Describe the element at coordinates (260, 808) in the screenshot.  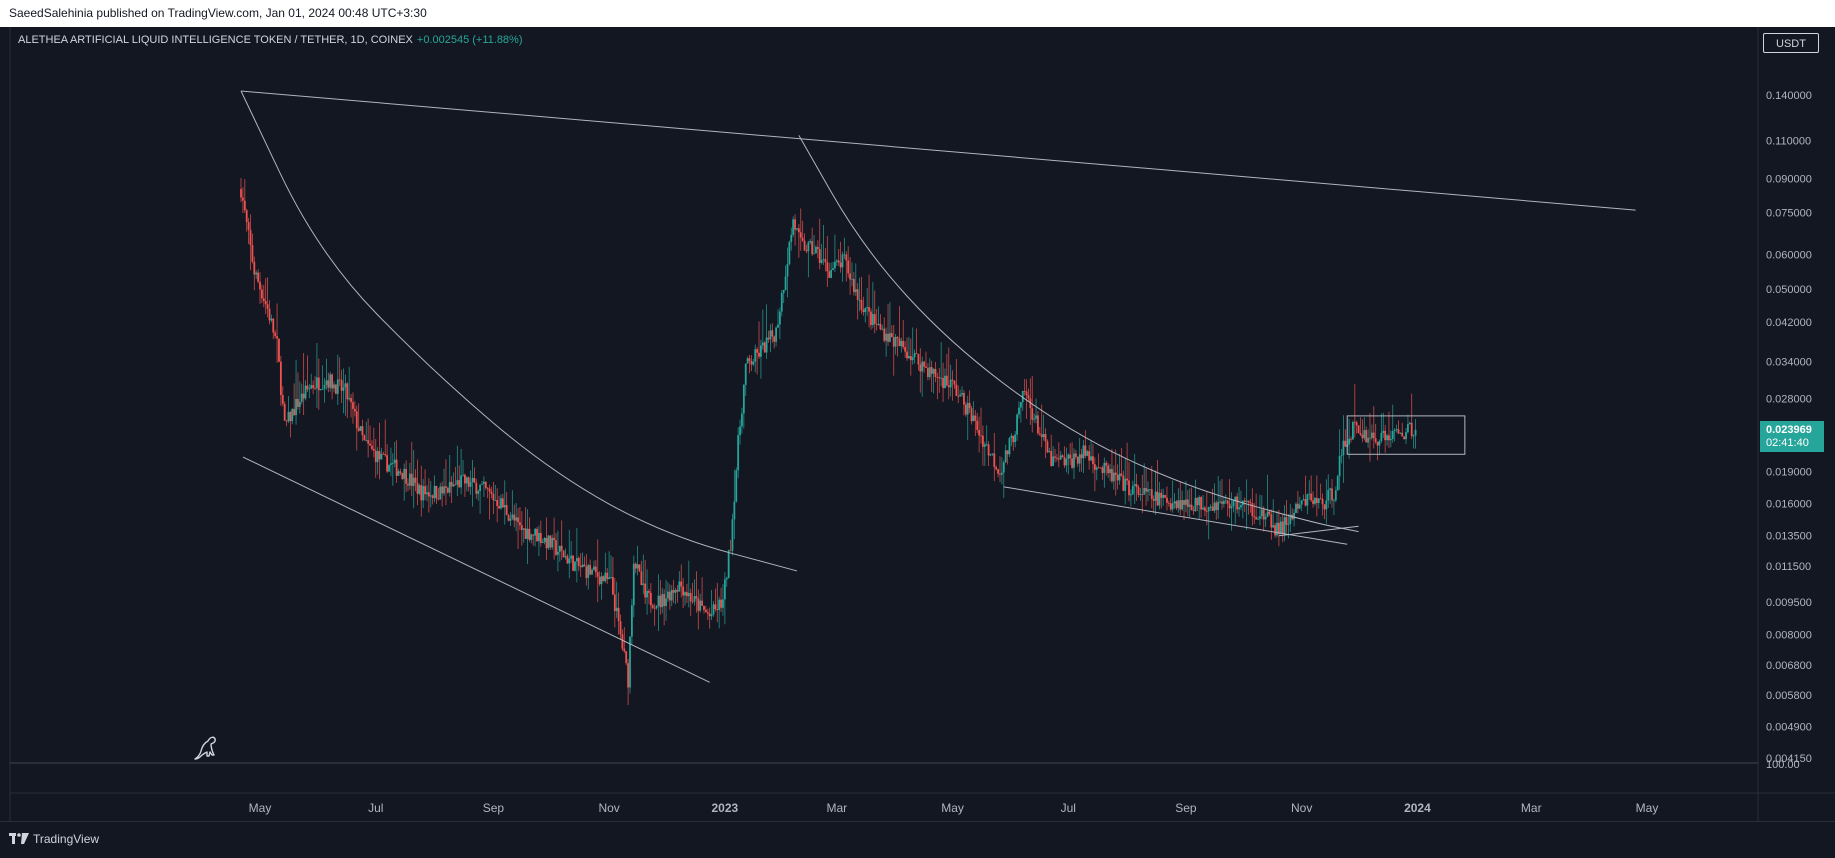
I see `time-tick-label: May` at that location.